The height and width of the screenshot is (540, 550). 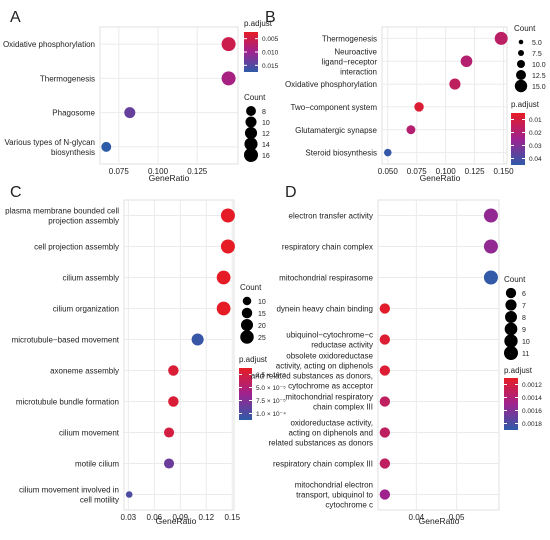 What do you see at coordinates (181, 517) in the screenshot?
I see `x-tick-label: 0.09` at bounding box center [181, 517].